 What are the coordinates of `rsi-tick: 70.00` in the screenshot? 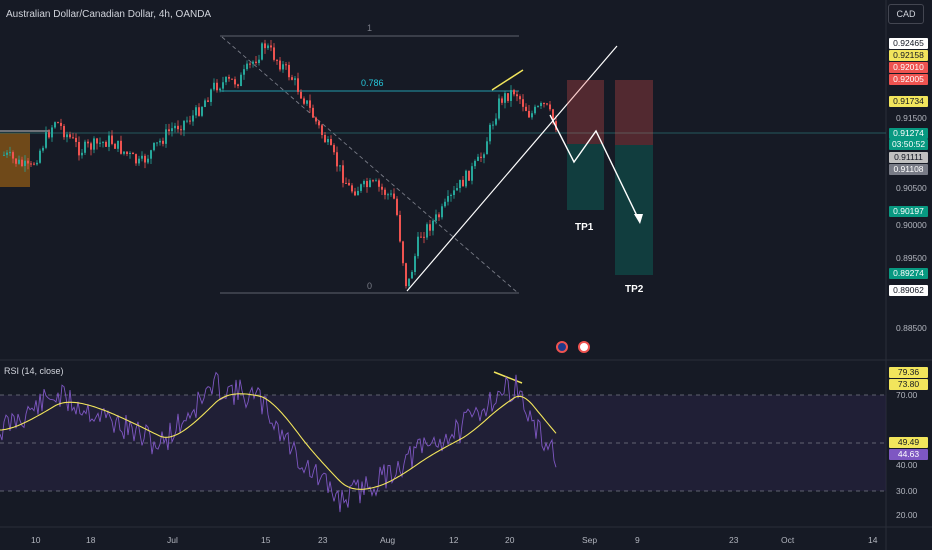 It's located at (907, 395).